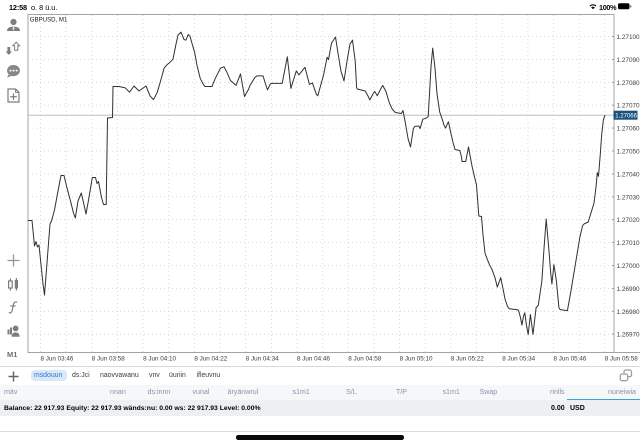 This screenshot has height=447, width=640. What do you see at coordinates (159, 359) in the screenshot?
I see `svg-text: 8 Jun 04:10` at bounding box center [159, 359].